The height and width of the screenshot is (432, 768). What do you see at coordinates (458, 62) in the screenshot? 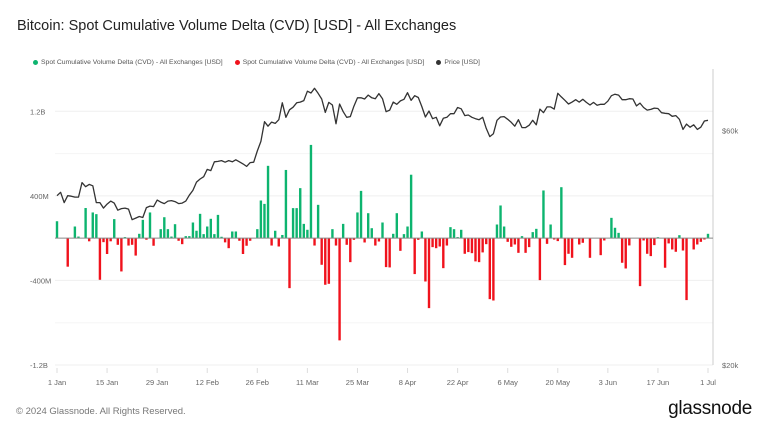
I see `legend-item-price: Price [USD]` at bounding box center [458, 62].